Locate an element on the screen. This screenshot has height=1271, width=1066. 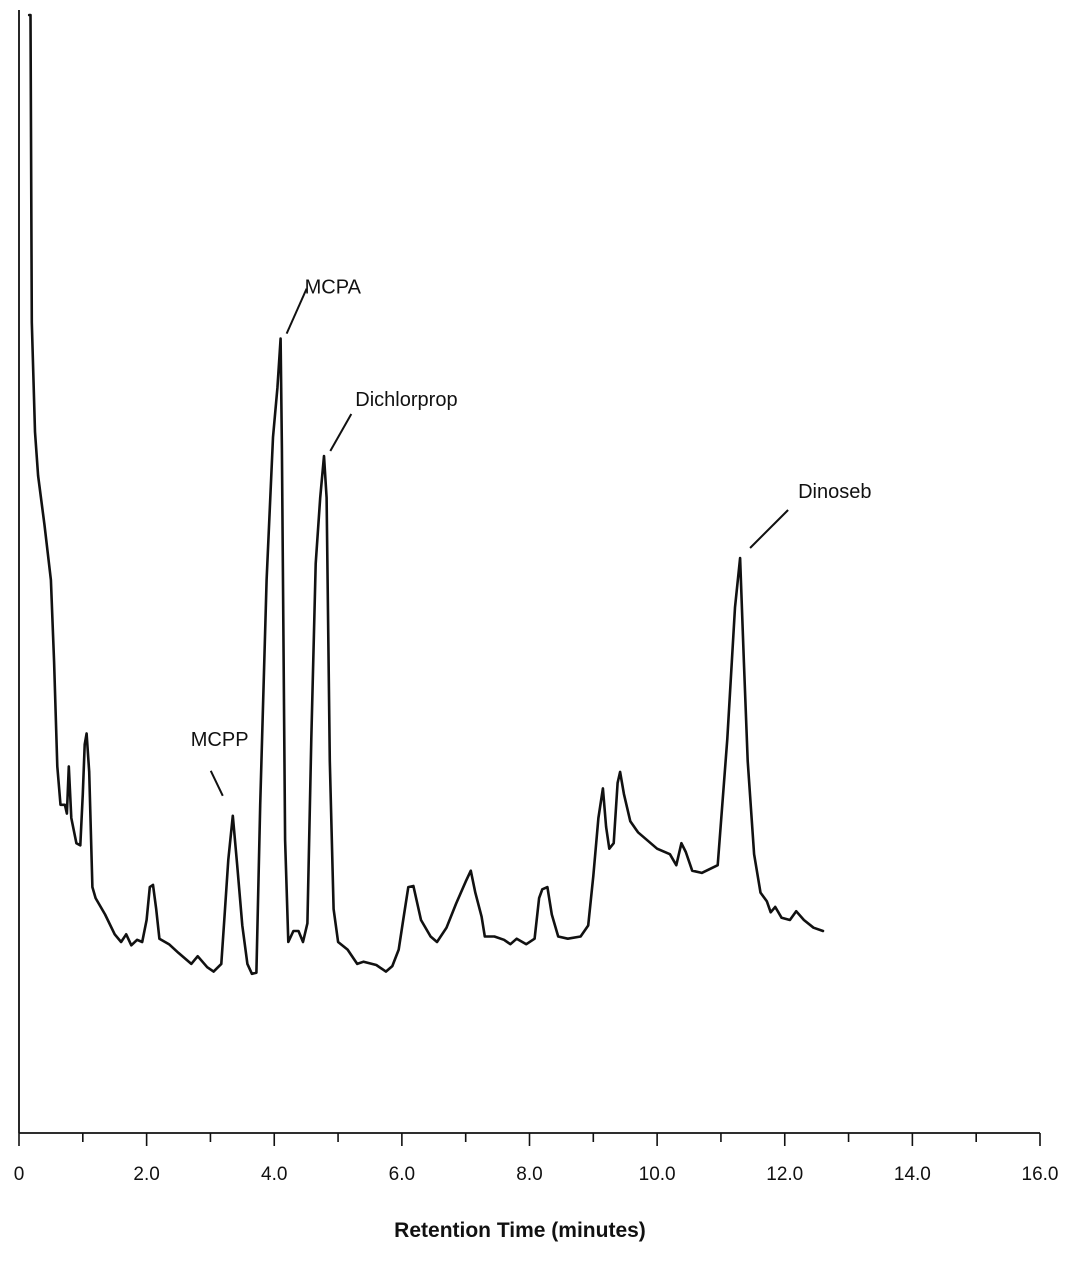
x-axis-tick-labels: 0 2.0 4.0 6.0 8.0 10.0 12.0 14.0 16.0 is located at coordinates (536, 1174).